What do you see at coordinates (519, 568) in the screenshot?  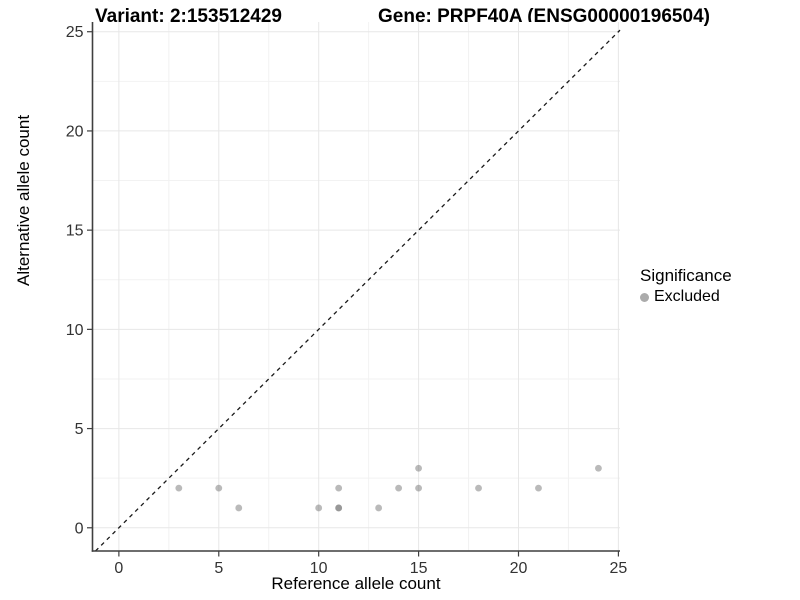 I see `x-tick-label: 20` at bounding box center [519, 568].